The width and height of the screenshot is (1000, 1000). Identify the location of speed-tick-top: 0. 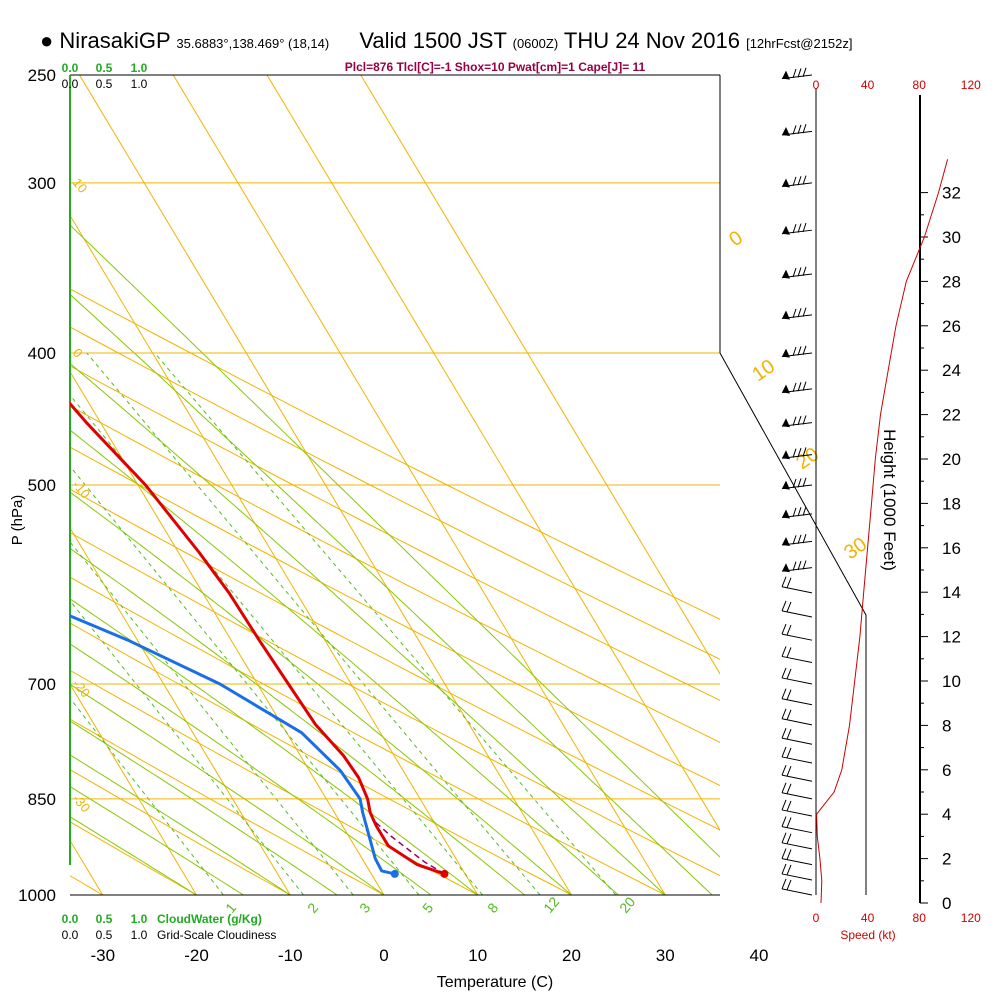
(816, 85).